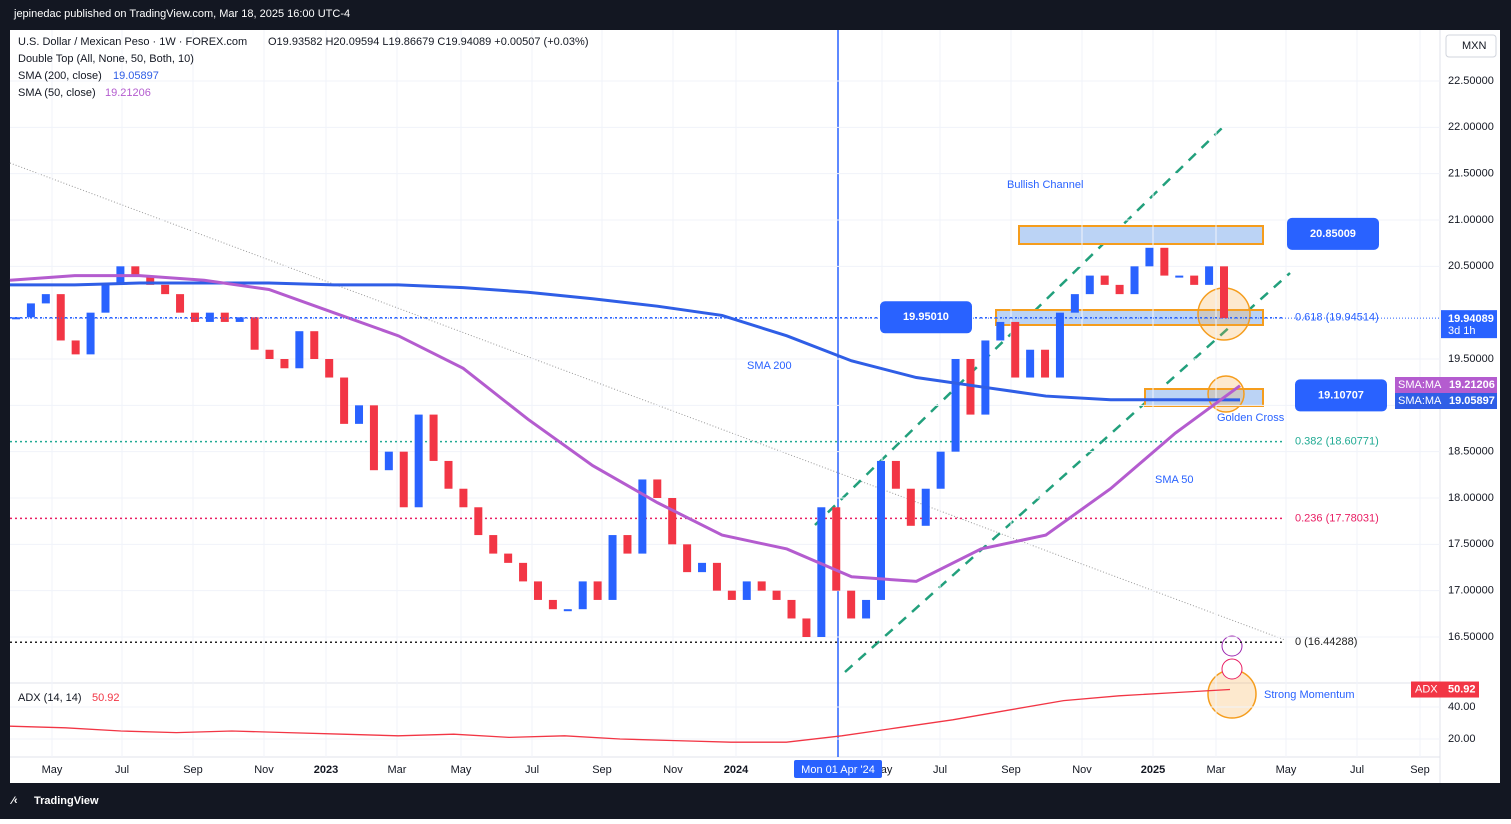 Image resolution: width=1511 pixels, height=824 pixels. Describe the element at coordinates (1067, 472) in the screenshot. I see `channel-lower` at that location.